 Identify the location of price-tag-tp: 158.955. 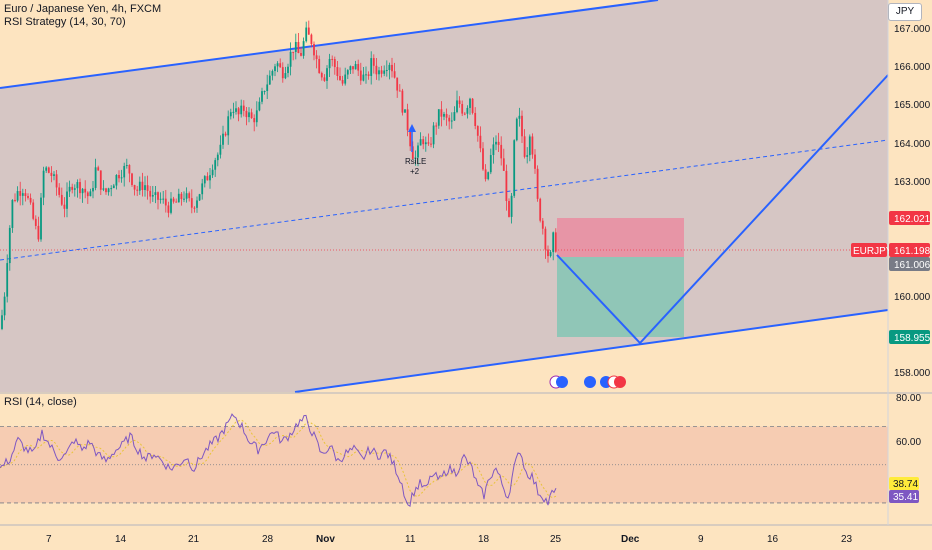
(910, 337).